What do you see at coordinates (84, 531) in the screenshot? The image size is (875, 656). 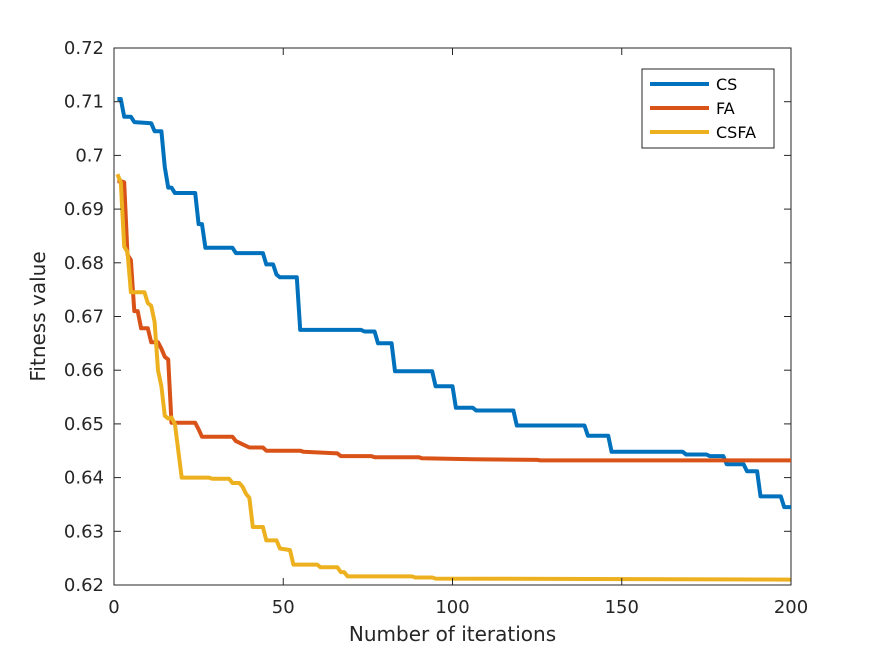 I see `y-tick-label: 0.63` at bounding box center [84, 531].